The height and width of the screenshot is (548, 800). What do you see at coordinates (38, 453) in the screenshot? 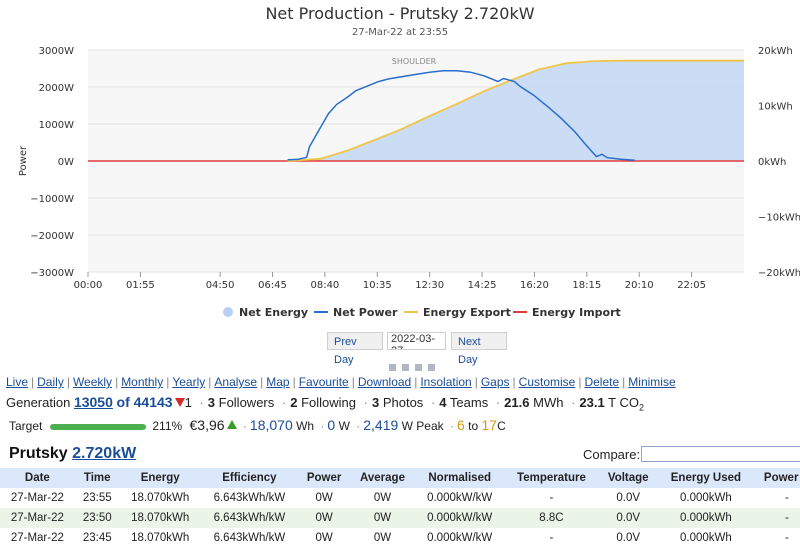
I see `system-name: Prutsky` at bounding box center [38, 453].